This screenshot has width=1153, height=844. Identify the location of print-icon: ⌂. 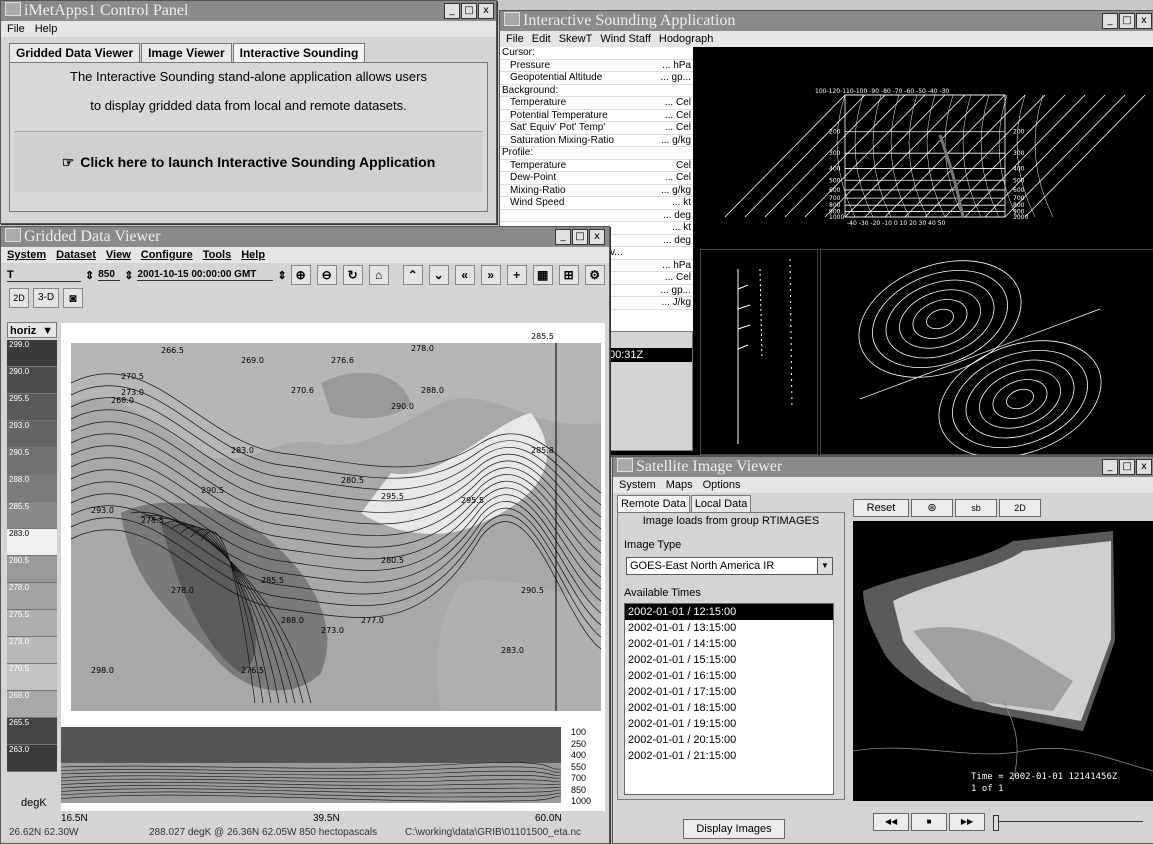
(378, 275).